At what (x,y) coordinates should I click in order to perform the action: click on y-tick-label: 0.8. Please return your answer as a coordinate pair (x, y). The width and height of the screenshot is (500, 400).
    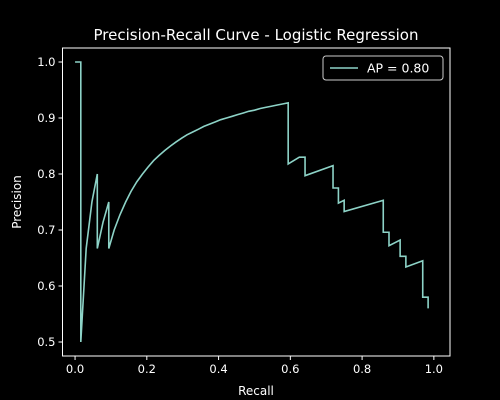
    Looking at the image, I should click on (46, 174).